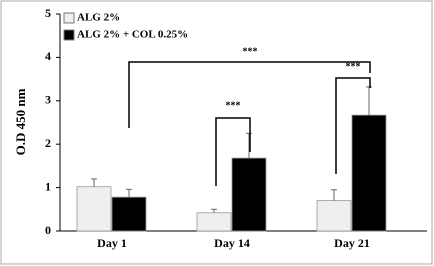 This screenshot has width=434, height=266. I want to click on y-axis-label: O.D 450 nm, so click(20, 121).